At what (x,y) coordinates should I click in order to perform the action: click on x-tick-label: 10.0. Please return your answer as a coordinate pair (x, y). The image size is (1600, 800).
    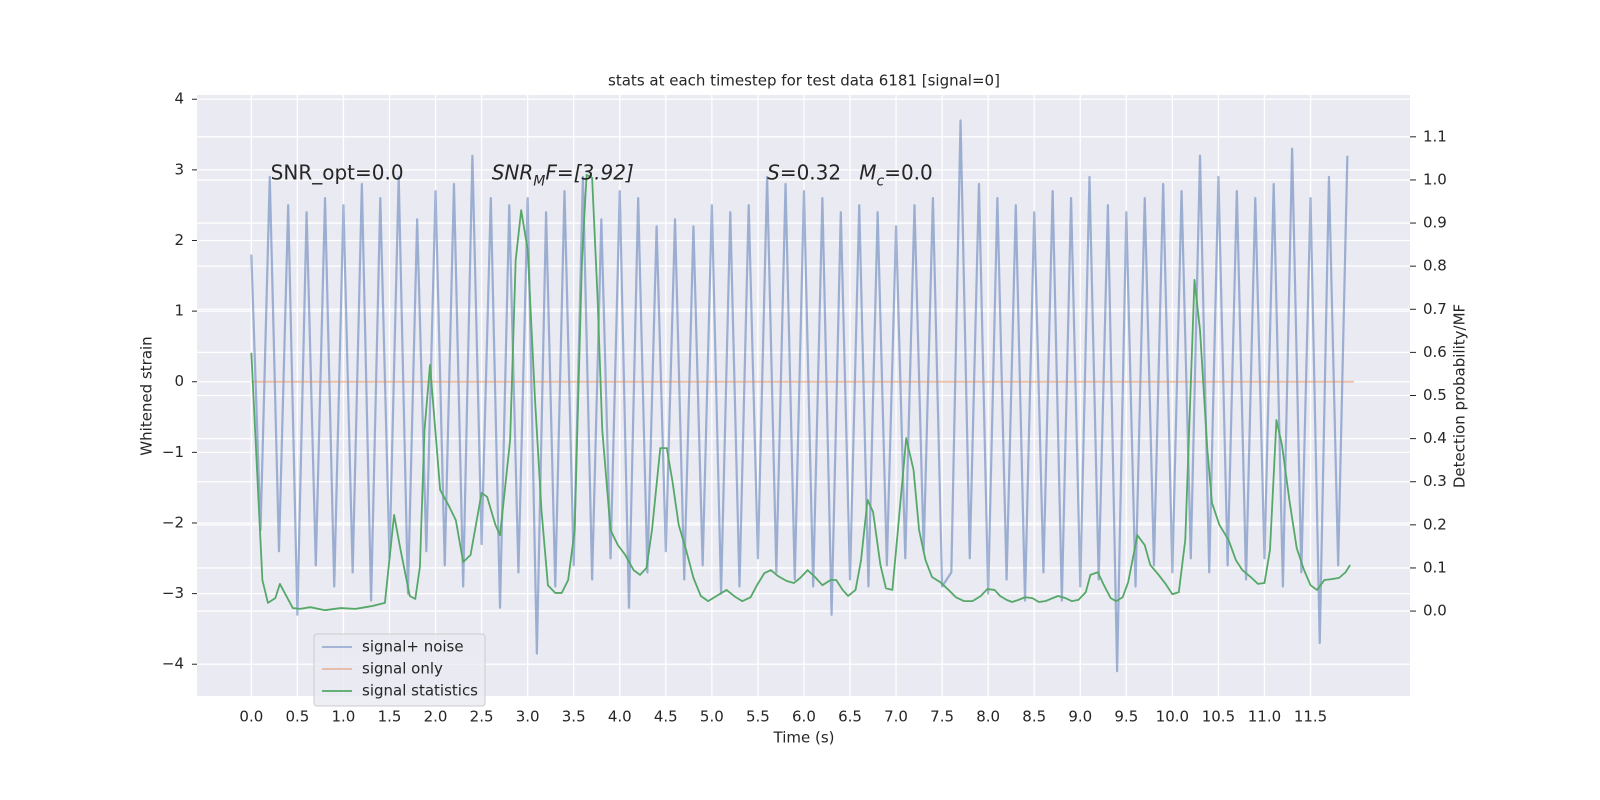
    Looking at the image, I should click on (1172, 717).